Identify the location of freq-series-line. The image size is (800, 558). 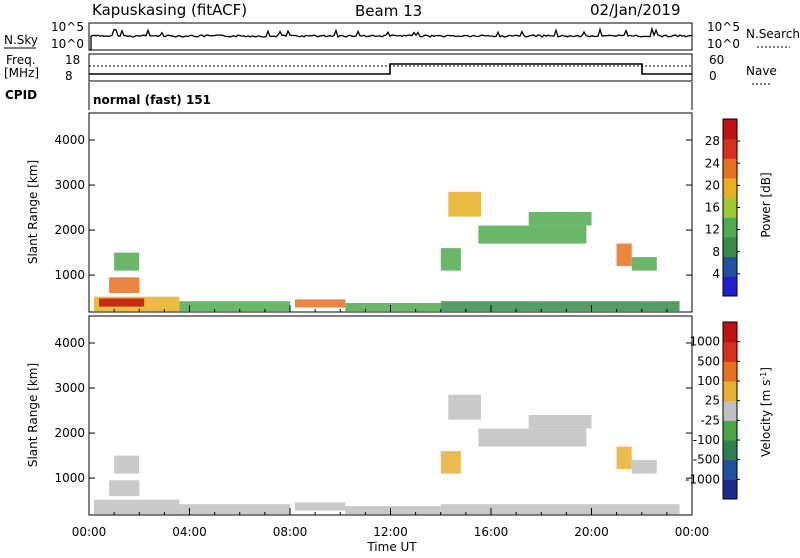
(390, 69).